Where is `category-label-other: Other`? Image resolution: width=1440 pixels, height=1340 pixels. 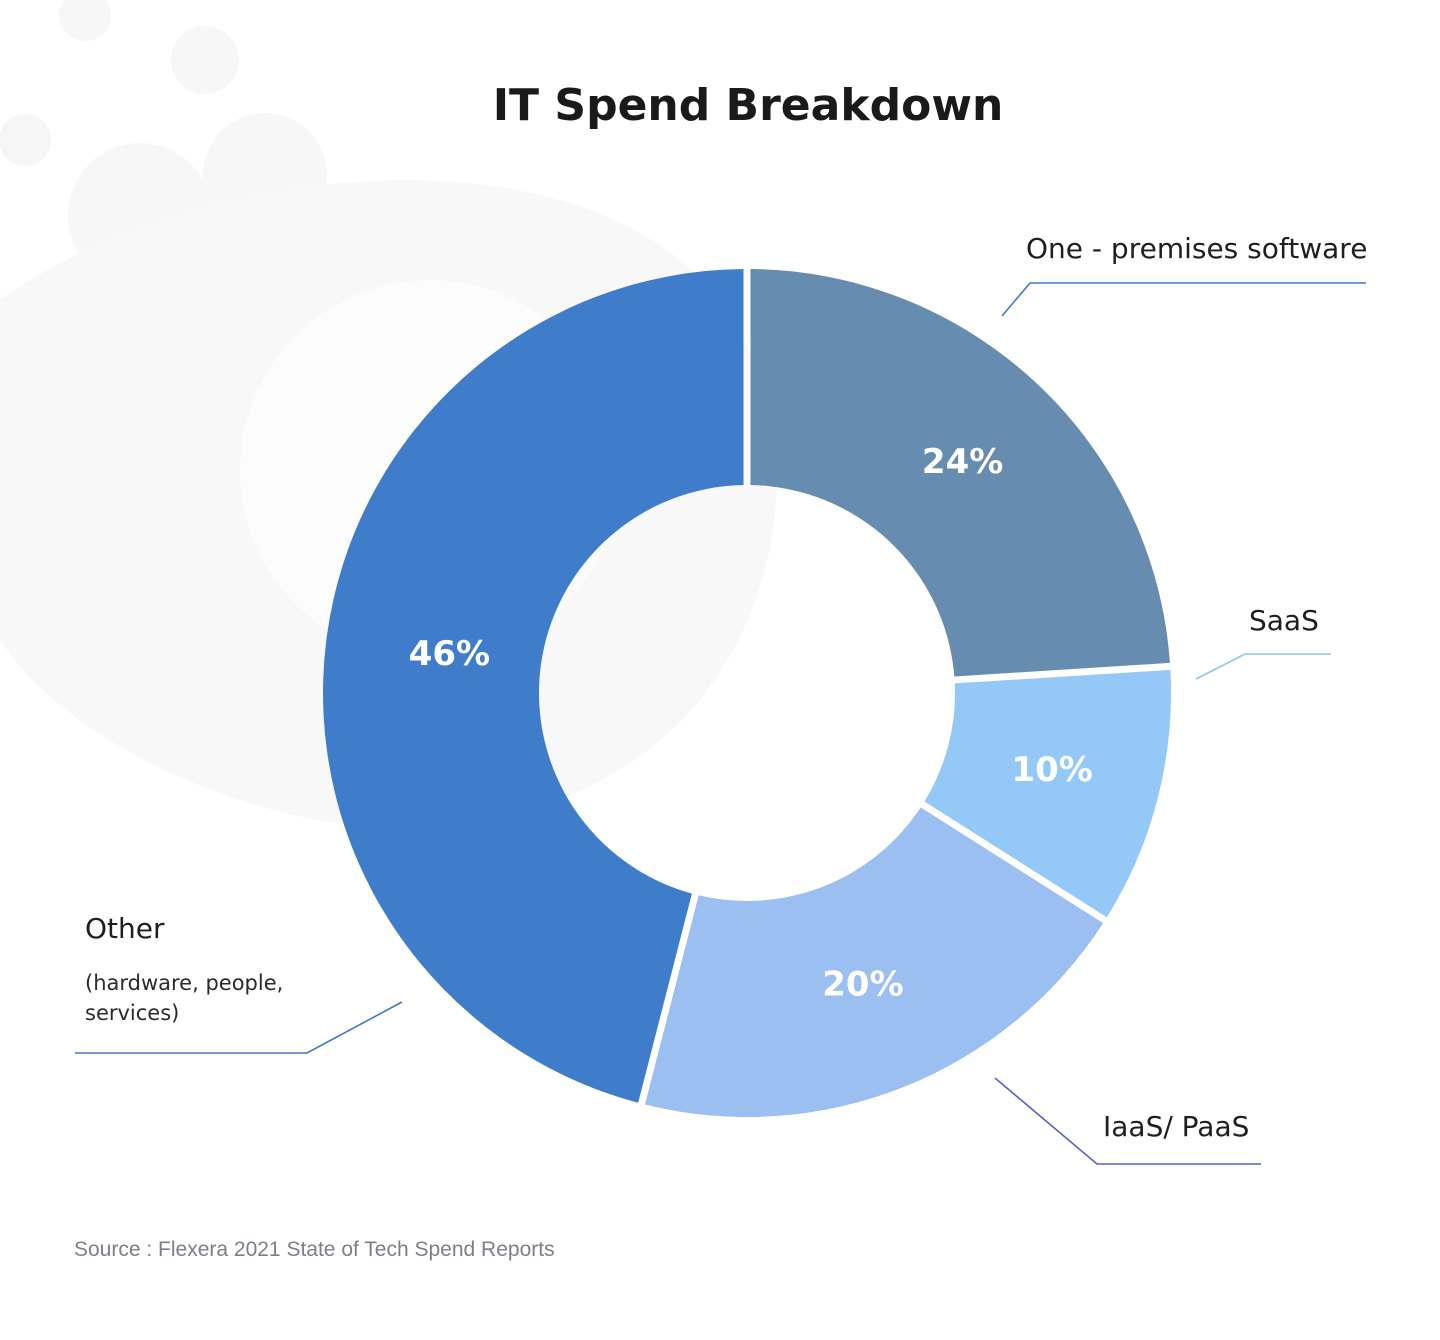
category-label-other: Other is located at coordinates (125, 928).